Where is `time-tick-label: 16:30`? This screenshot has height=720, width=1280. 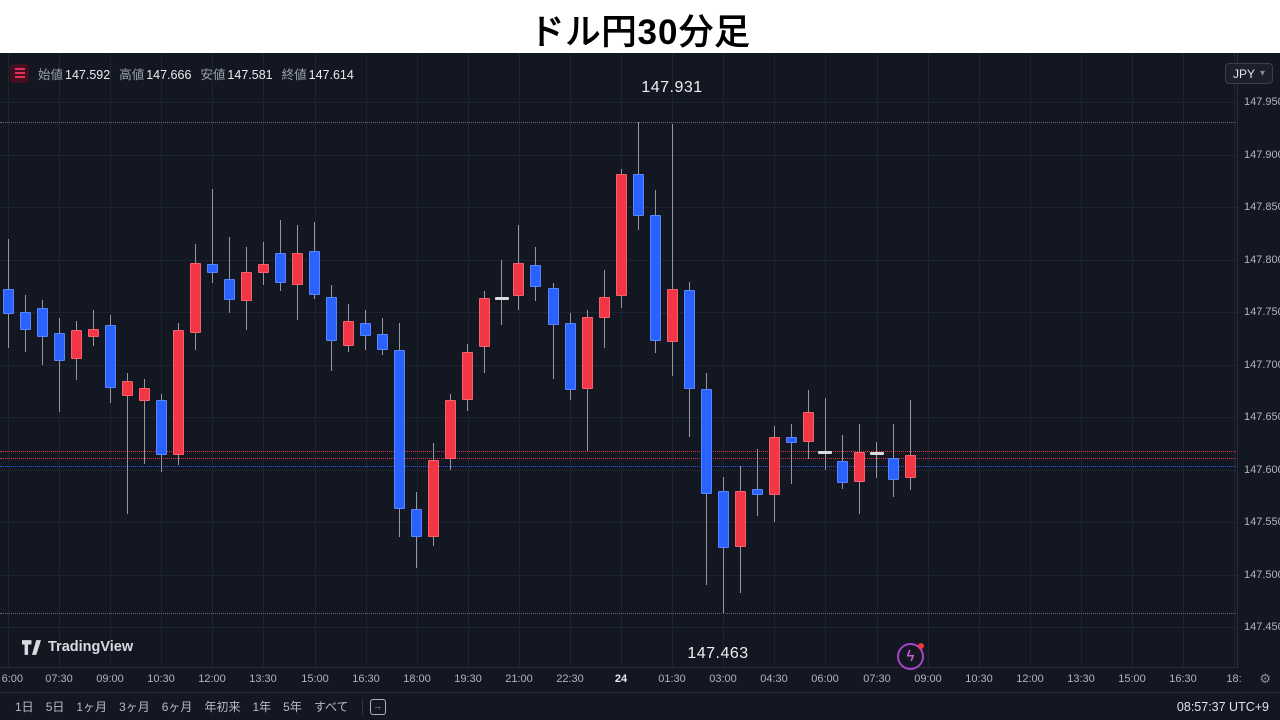 time-tick-label: 16:30 is located at coordinates (366, 679).